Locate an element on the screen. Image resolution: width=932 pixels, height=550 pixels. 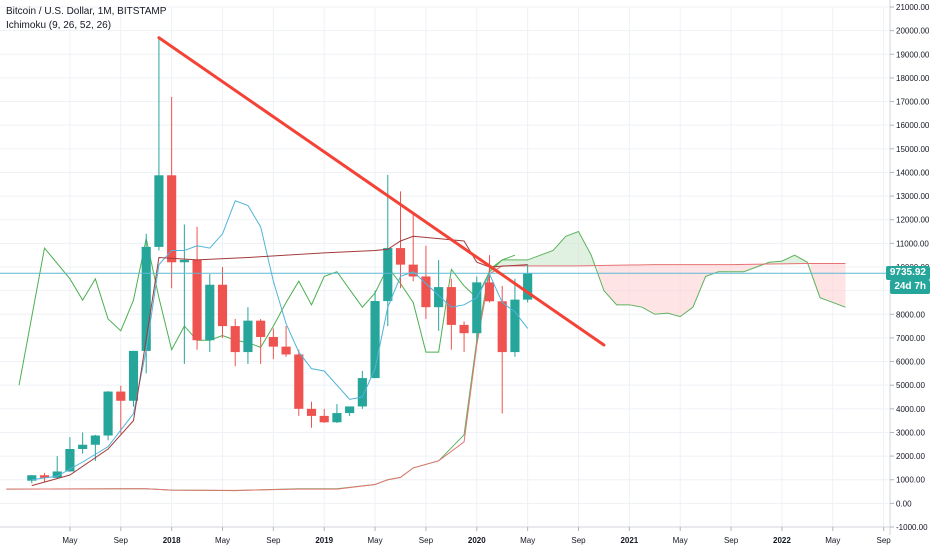
y-tick-label: 8000.00 is located at coordinates (910, 314).